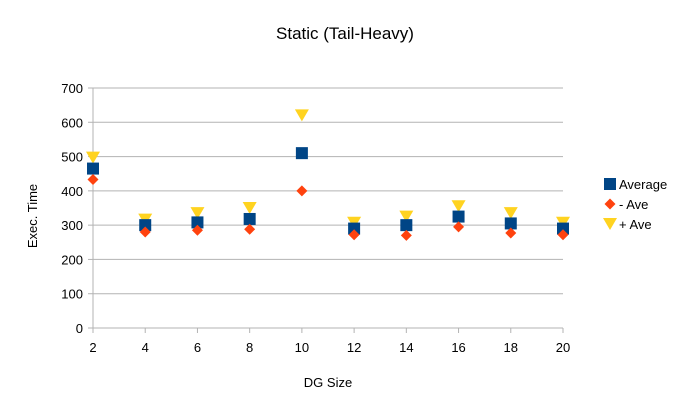 The image size is (691, 413). Describe the element at coordinates (197, 347) in the screenshot. I see `x-tick-label: 6` at that location.